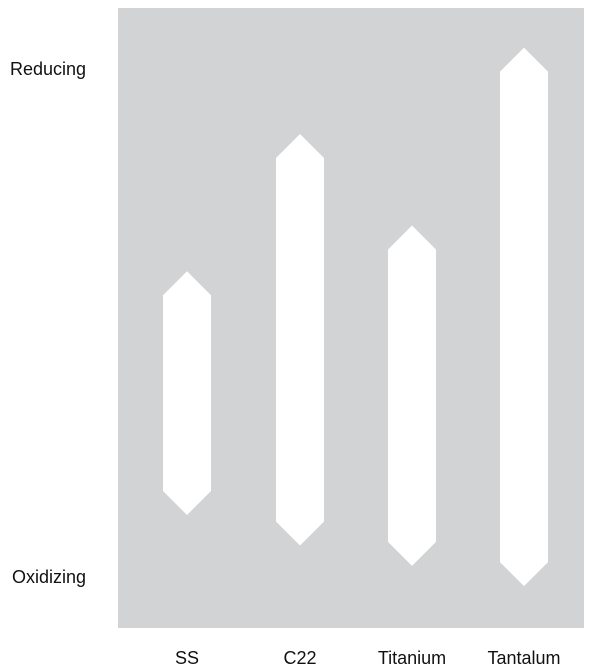 Image resolution: width=589 pixels, height=671 pixels. What do you see at coordinates (49, 577) in the screenshot?
I see `y-bottom-label: Oxidizing` at bounding box center [49, 577].